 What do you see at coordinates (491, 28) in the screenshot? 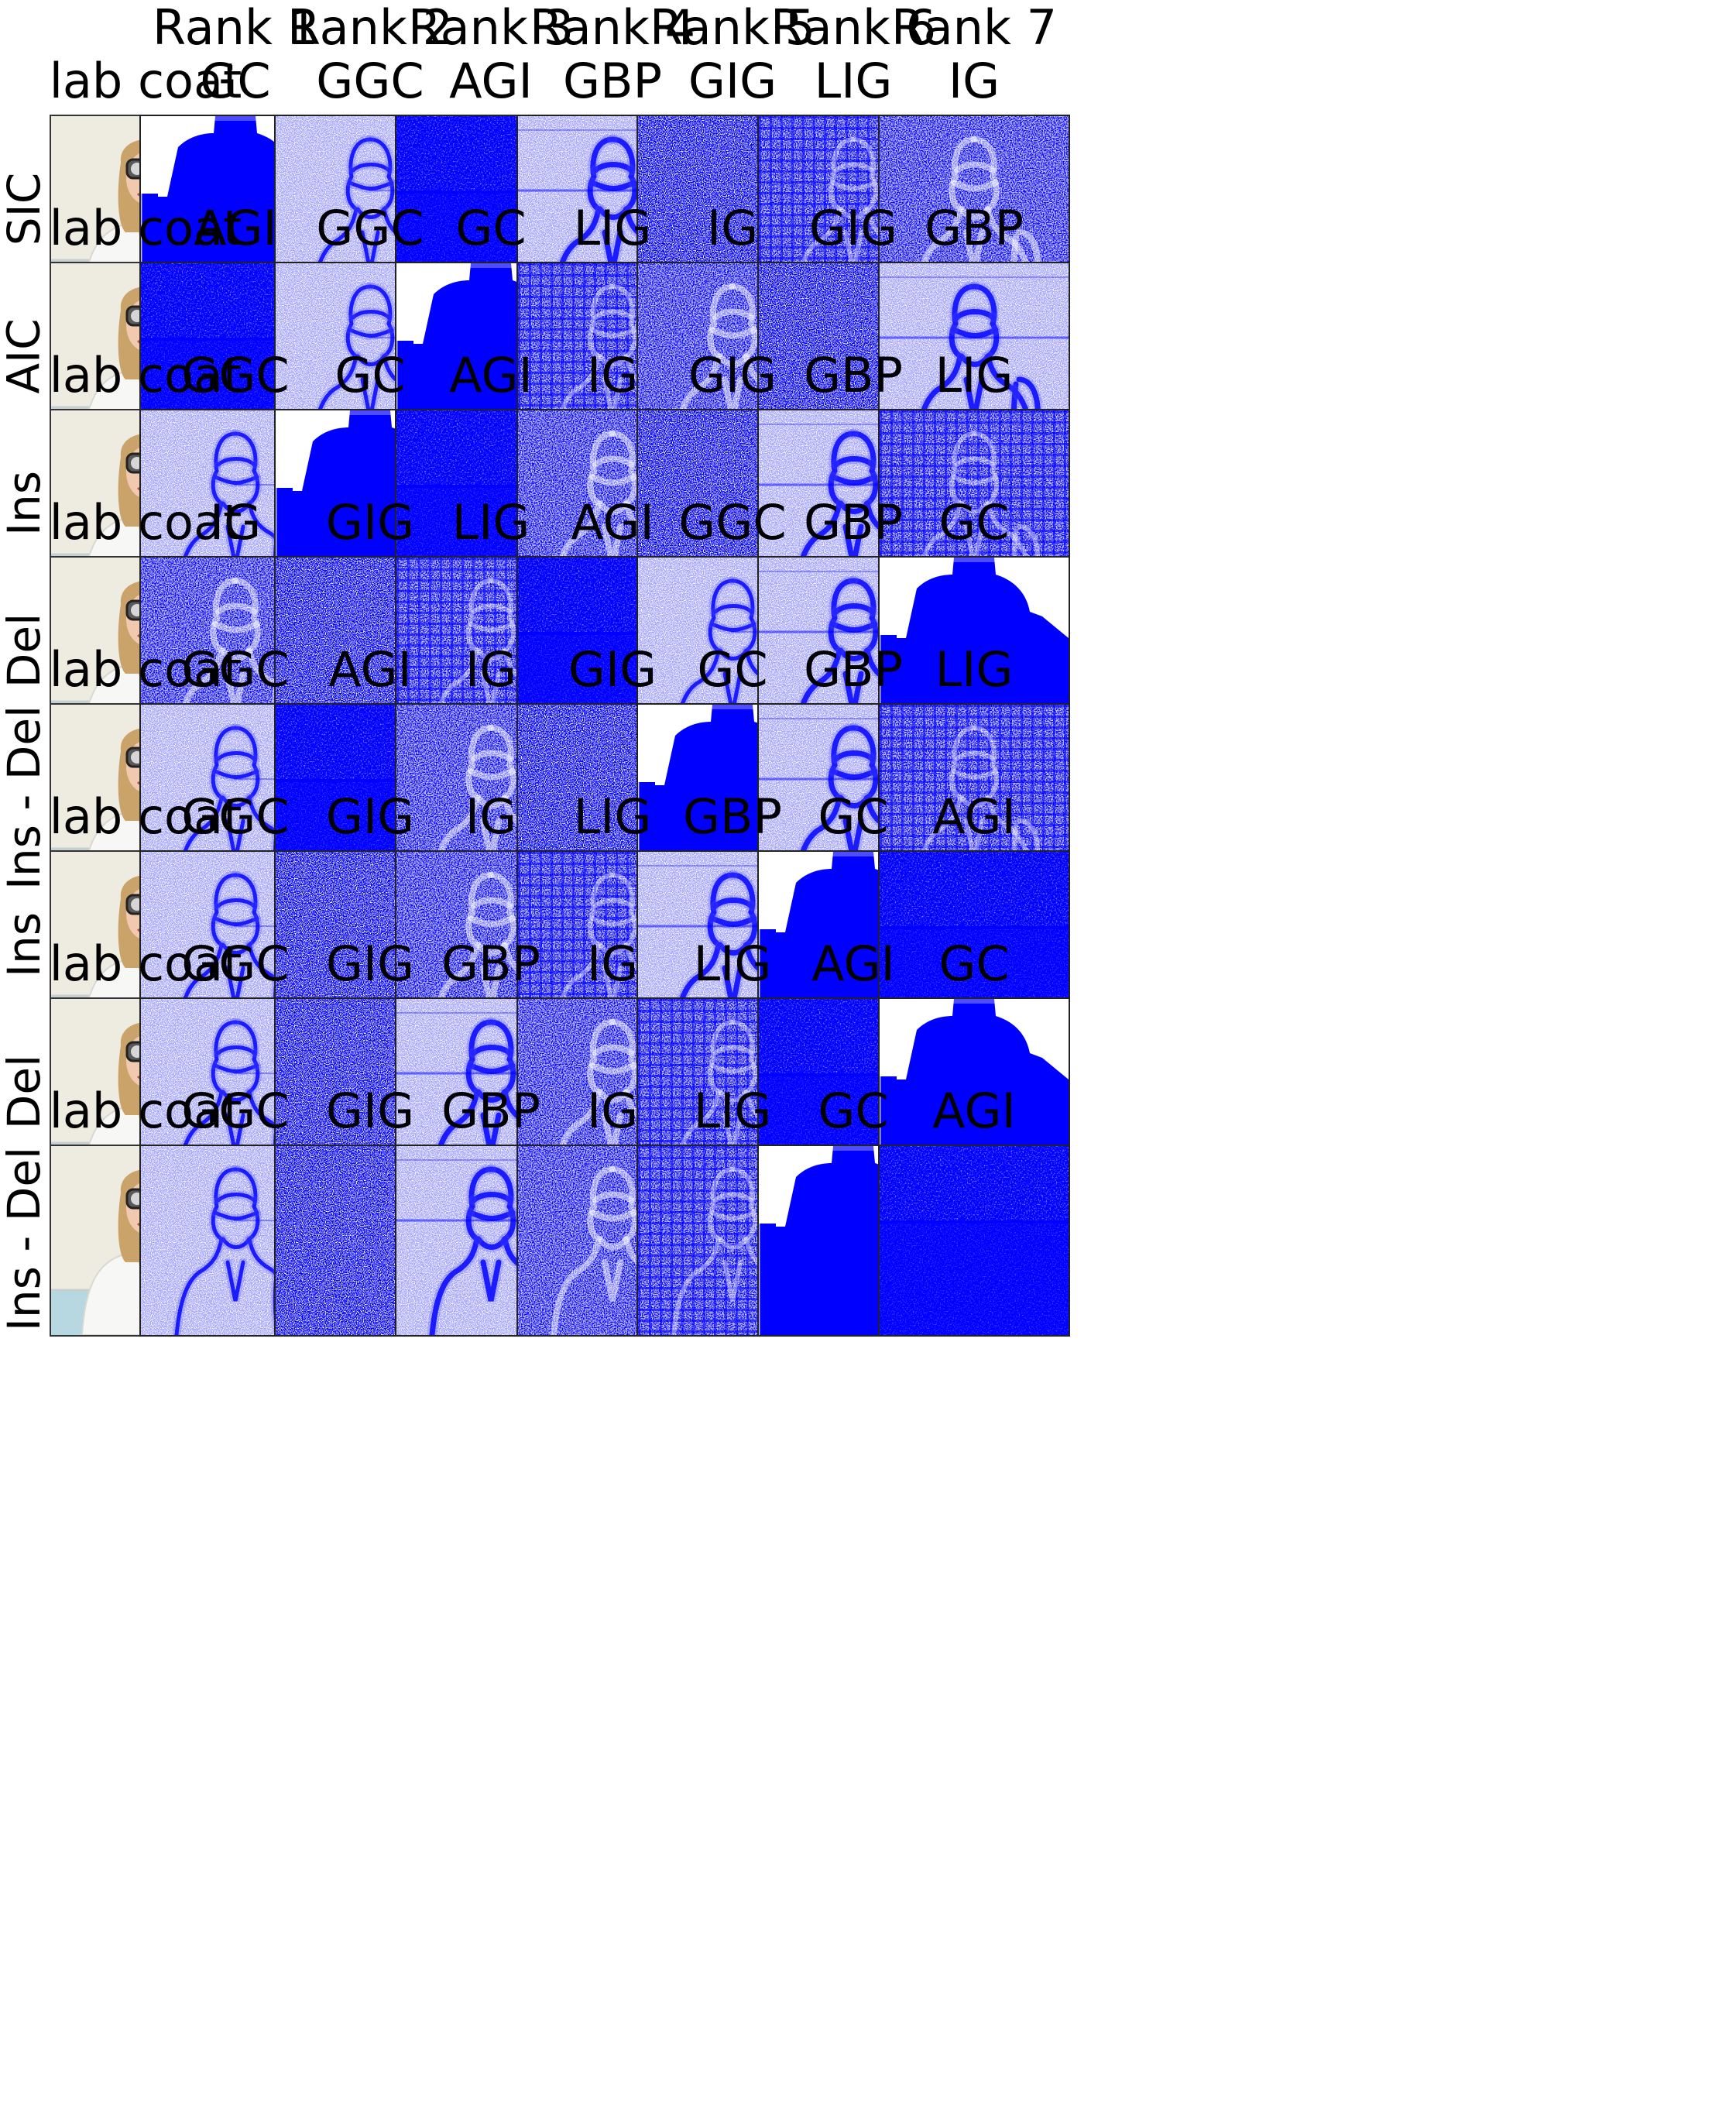
I see `rank-header-3: Rank 3` at bounding box center [491, 28].